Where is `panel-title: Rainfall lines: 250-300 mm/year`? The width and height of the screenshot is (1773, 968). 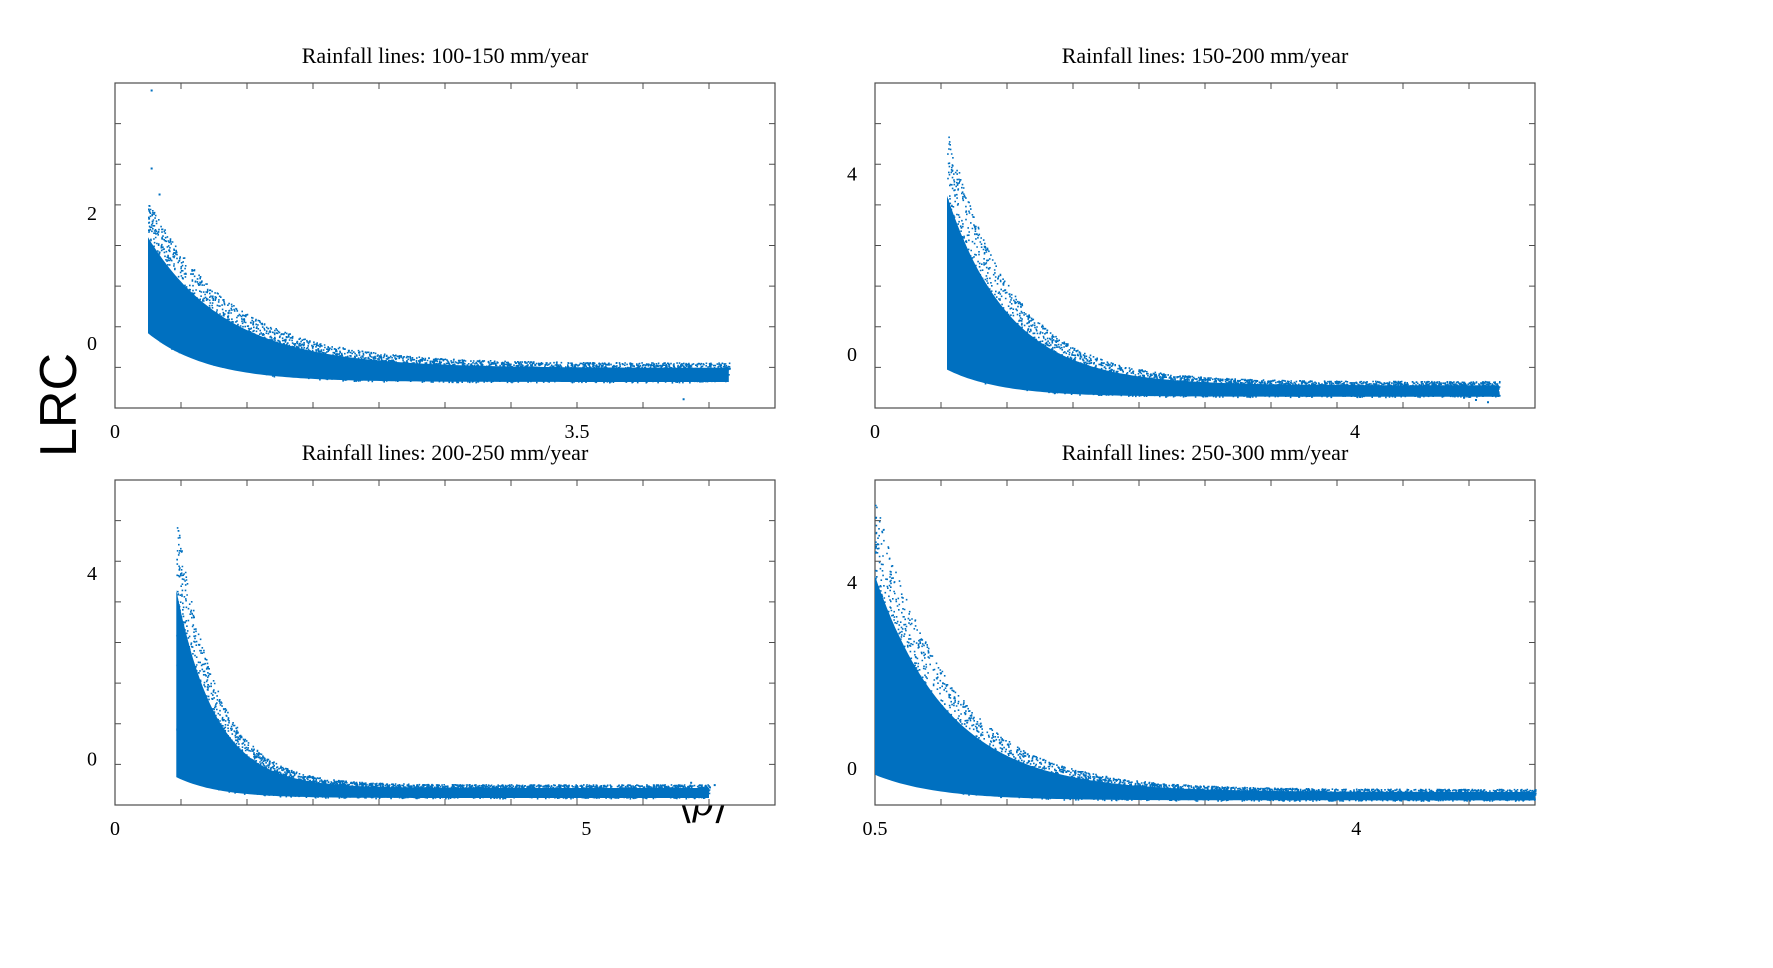 panel-title: Rainfall lines: 250-300 mm/year is located at coordinates (1205, 452).